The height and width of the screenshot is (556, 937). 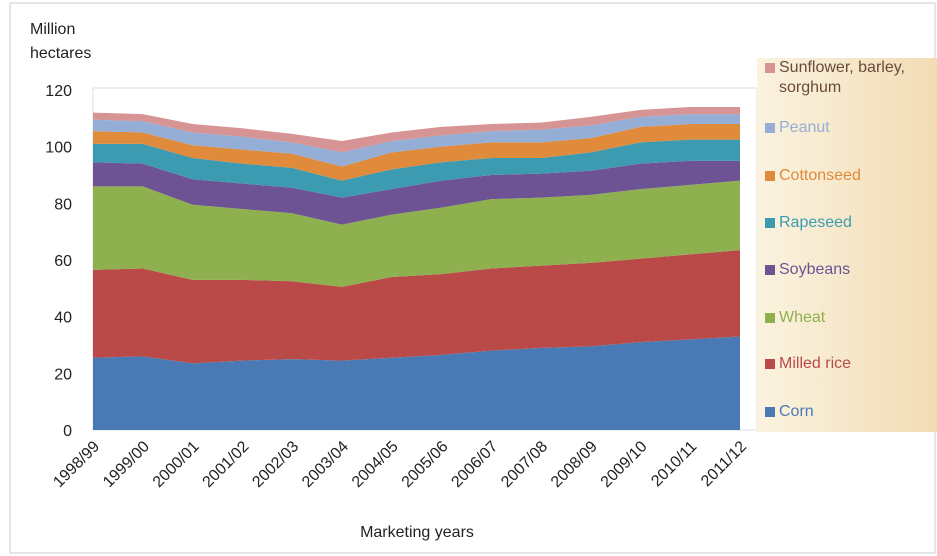 I want to click on legend-item: Sunflower, barley, sorghum, so click(x=851, y=78).